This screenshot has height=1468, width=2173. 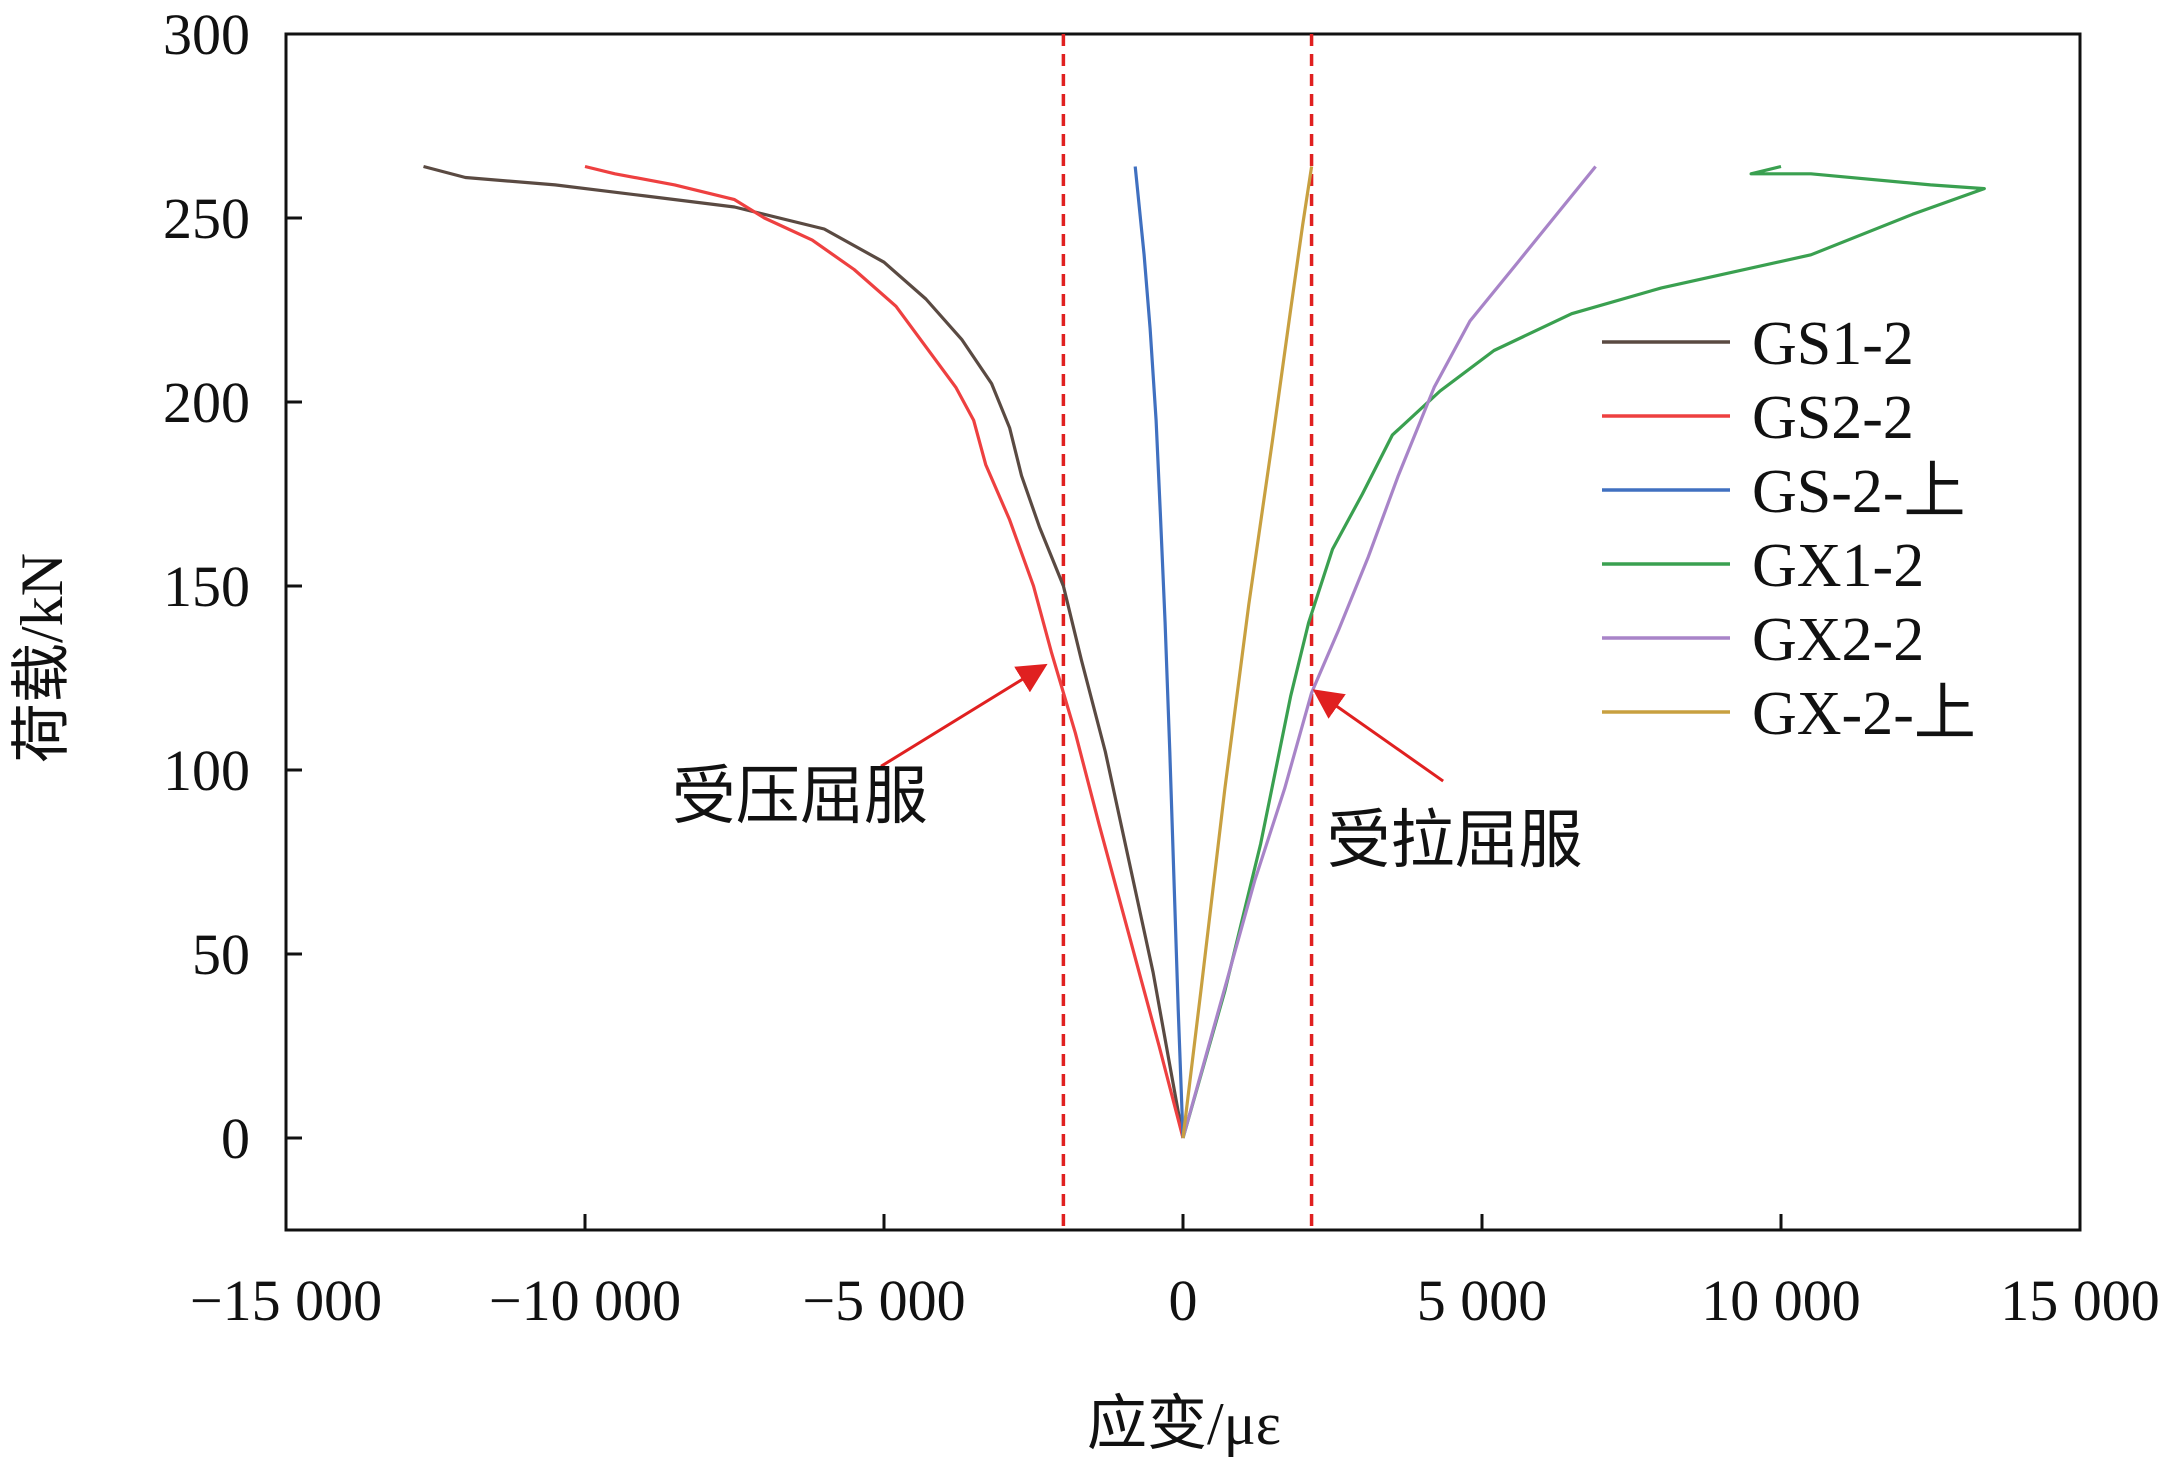 I want to click on legend-label: GX1-2, so click(x=1838, y=566).